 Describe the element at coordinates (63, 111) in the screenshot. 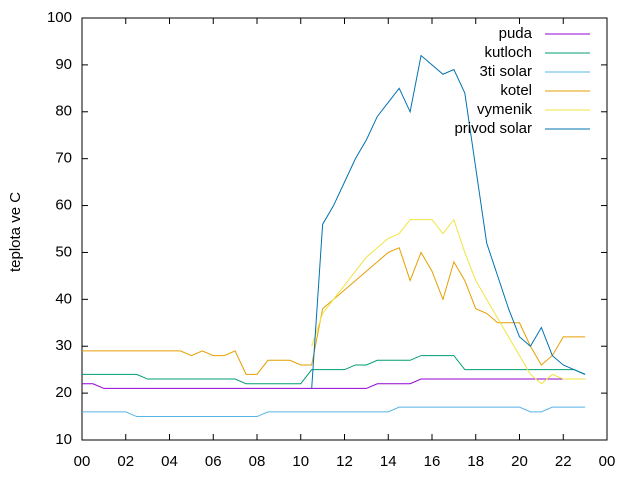

I see `y-tick-label: 80` at that location.